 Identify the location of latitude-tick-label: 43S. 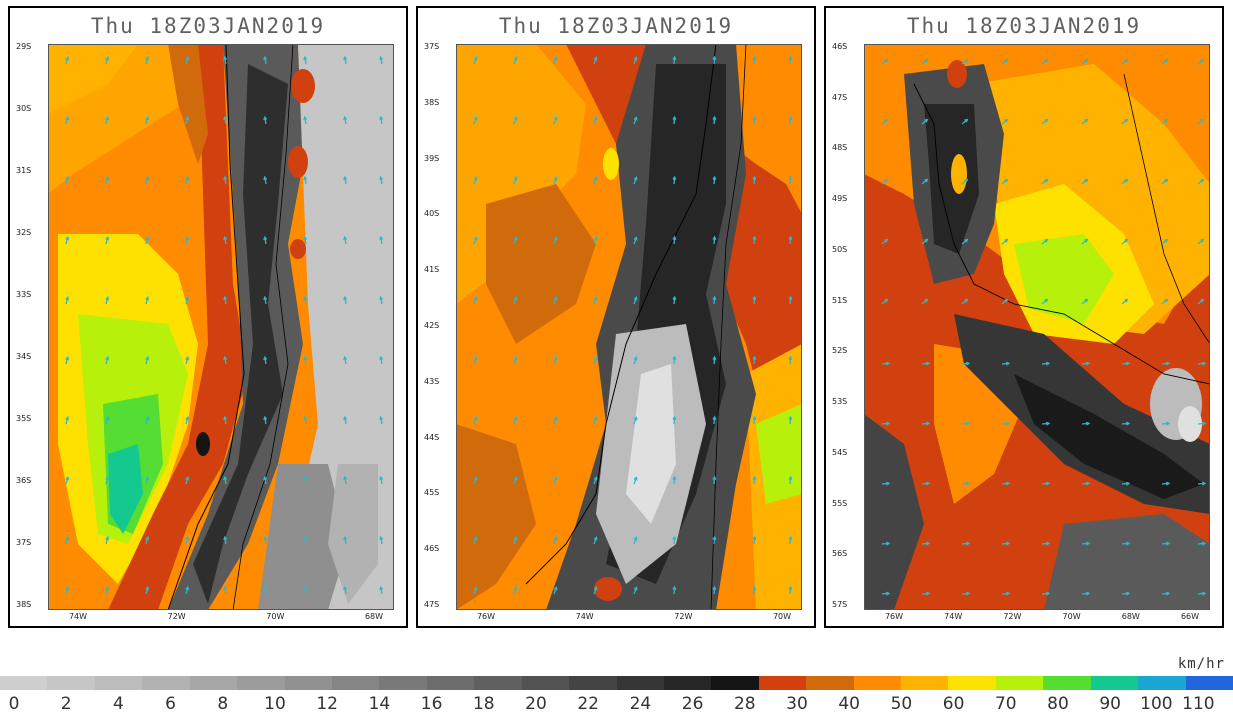
(432, 381).